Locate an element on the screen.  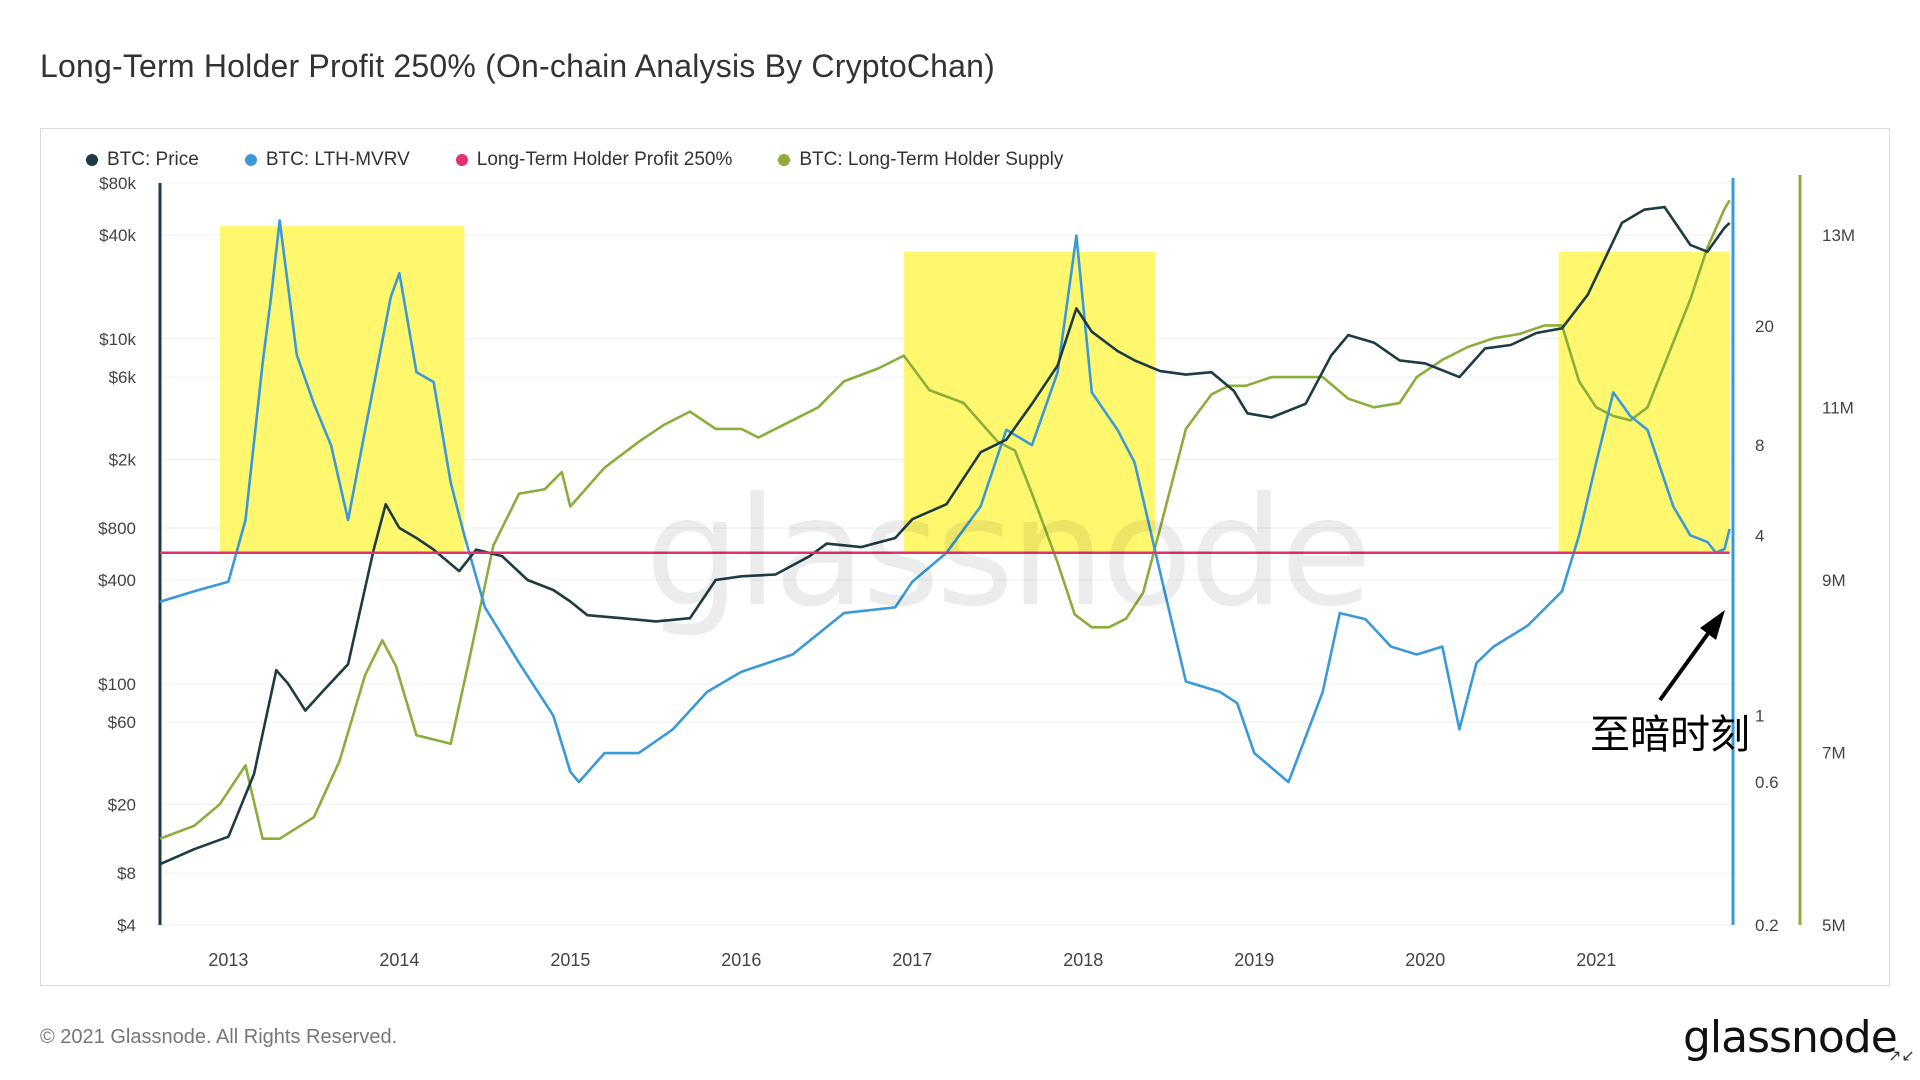
price-tick-label: $20 is located at coordinates (122, 804).